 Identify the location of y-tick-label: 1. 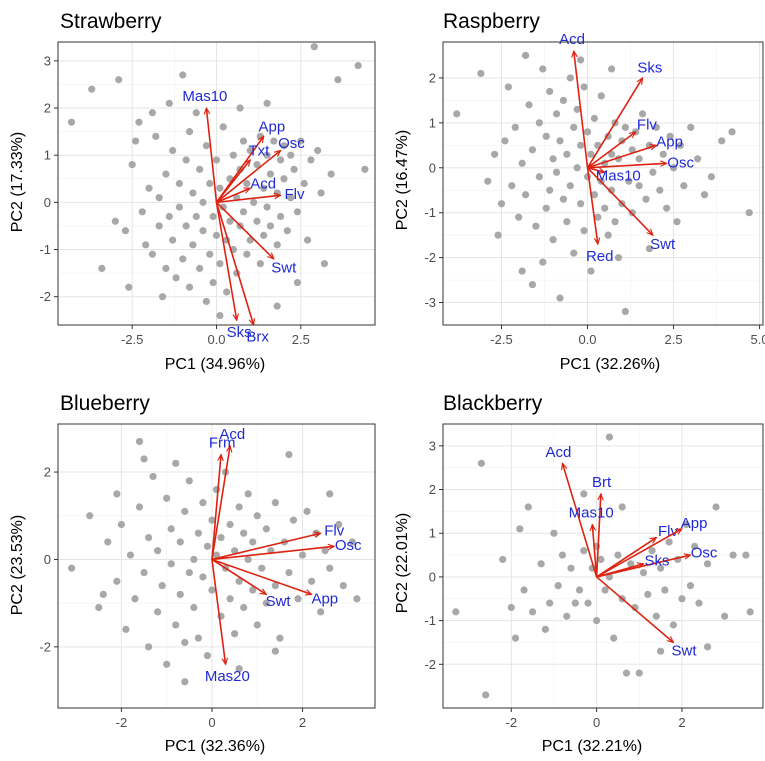
(432, 533).